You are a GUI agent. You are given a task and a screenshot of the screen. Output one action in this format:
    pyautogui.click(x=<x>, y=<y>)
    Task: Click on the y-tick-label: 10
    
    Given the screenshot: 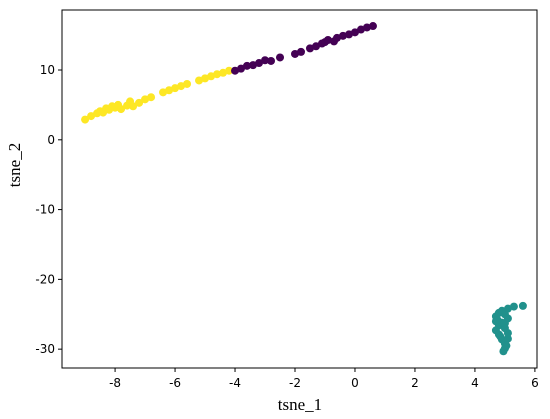 What is the action you would take?
    pyautogui.click(x=47, y=70)
    